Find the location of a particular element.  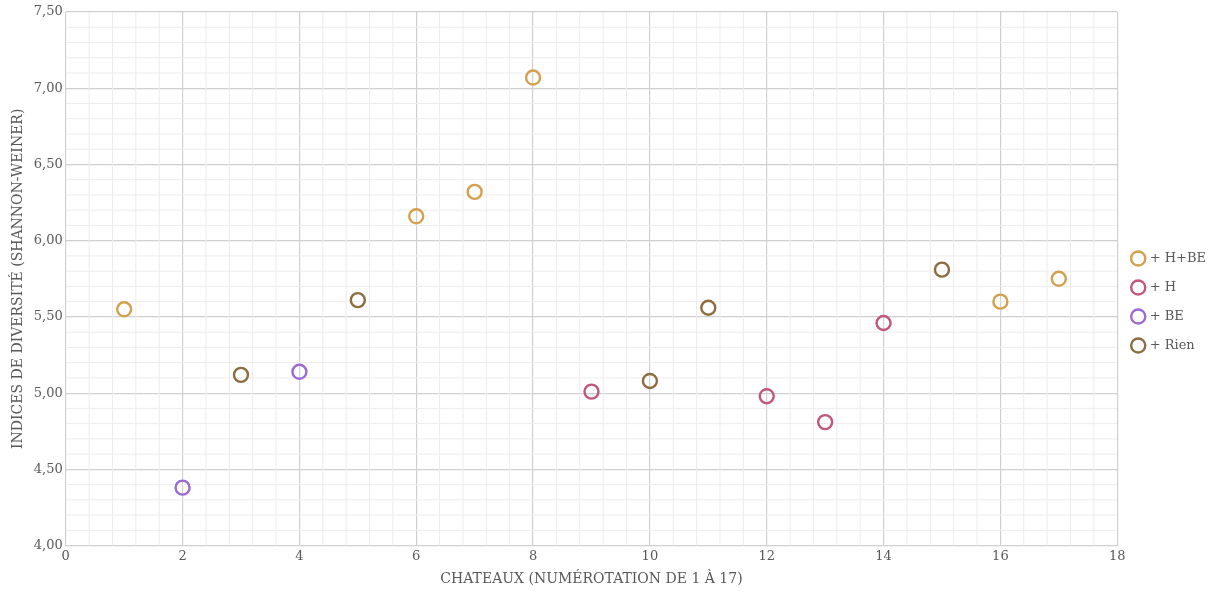

legend-label: + Rien is located at coordinates (1172, 344).